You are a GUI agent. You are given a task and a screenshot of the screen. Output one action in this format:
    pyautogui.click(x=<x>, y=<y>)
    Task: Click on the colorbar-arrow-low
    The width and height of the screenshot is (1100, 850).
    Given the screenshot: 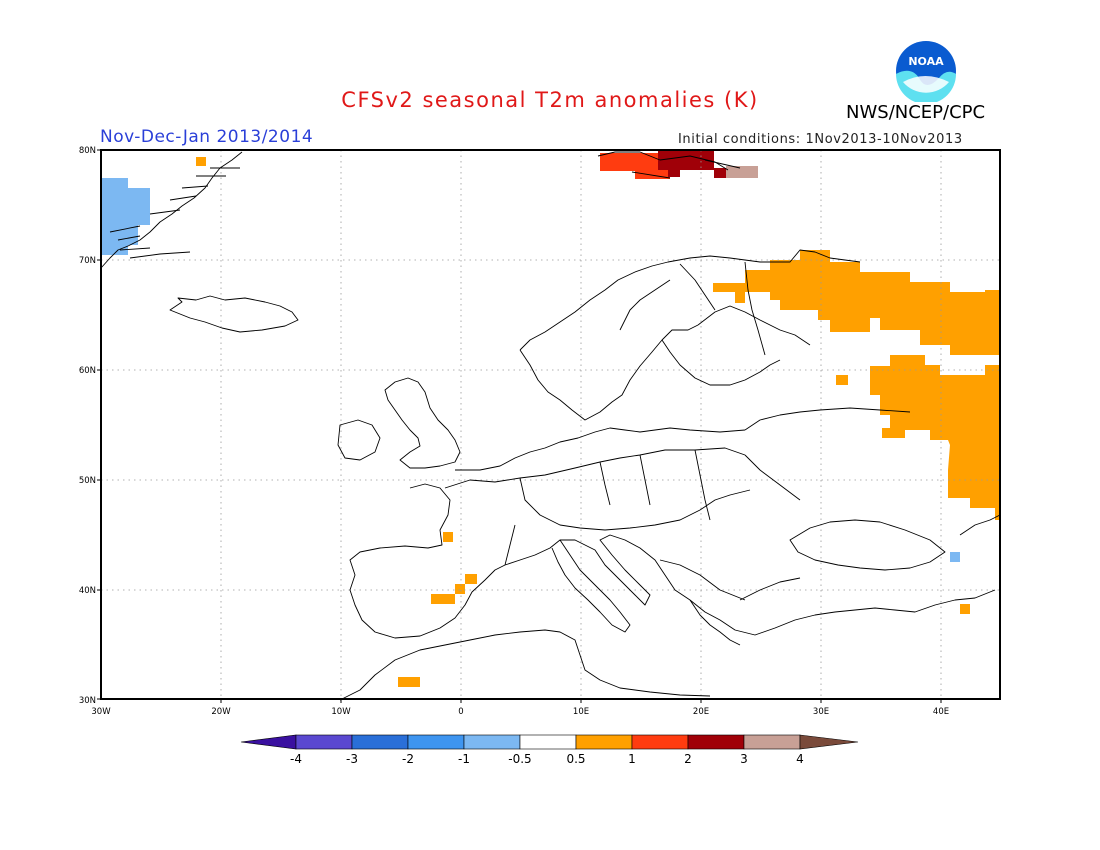 What is the action you would take?
    pyautogui.click(x=268, y=742)
    